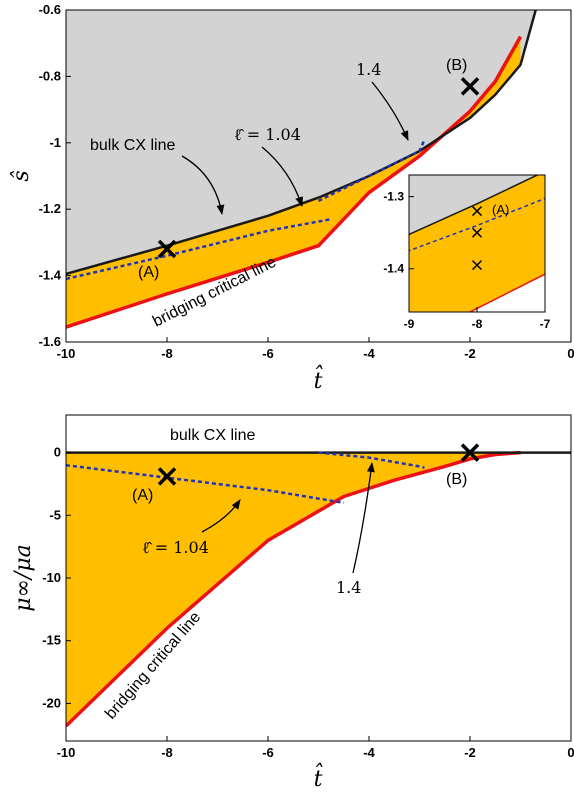 The image size is (574, 796). I want to click on bottom-x-axis-label: t̂, so click(319, 777).